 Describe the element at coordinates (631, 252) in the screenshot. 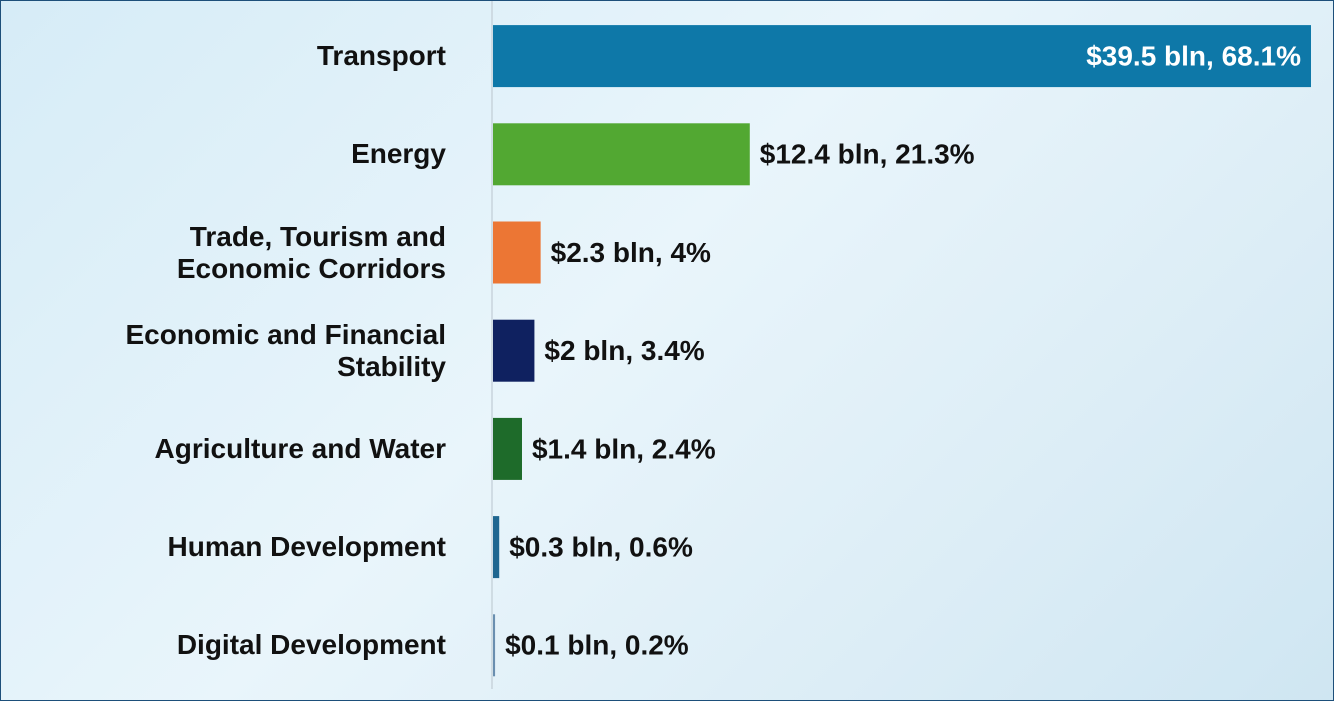

I see `value-label: $2.3 bln, 4%` at that location.